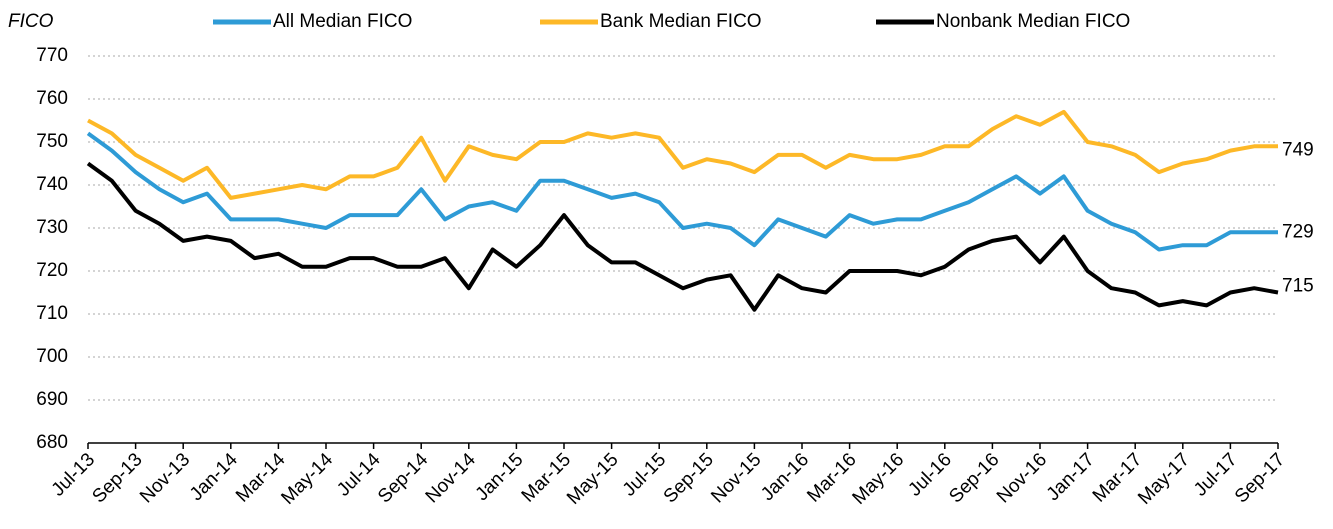 This screenshot has width=1333, height=529. What do you see at coordinates (52, 55) in the screenshot?
I see `y-tick-label: 770` at bounding box center [52, 55].